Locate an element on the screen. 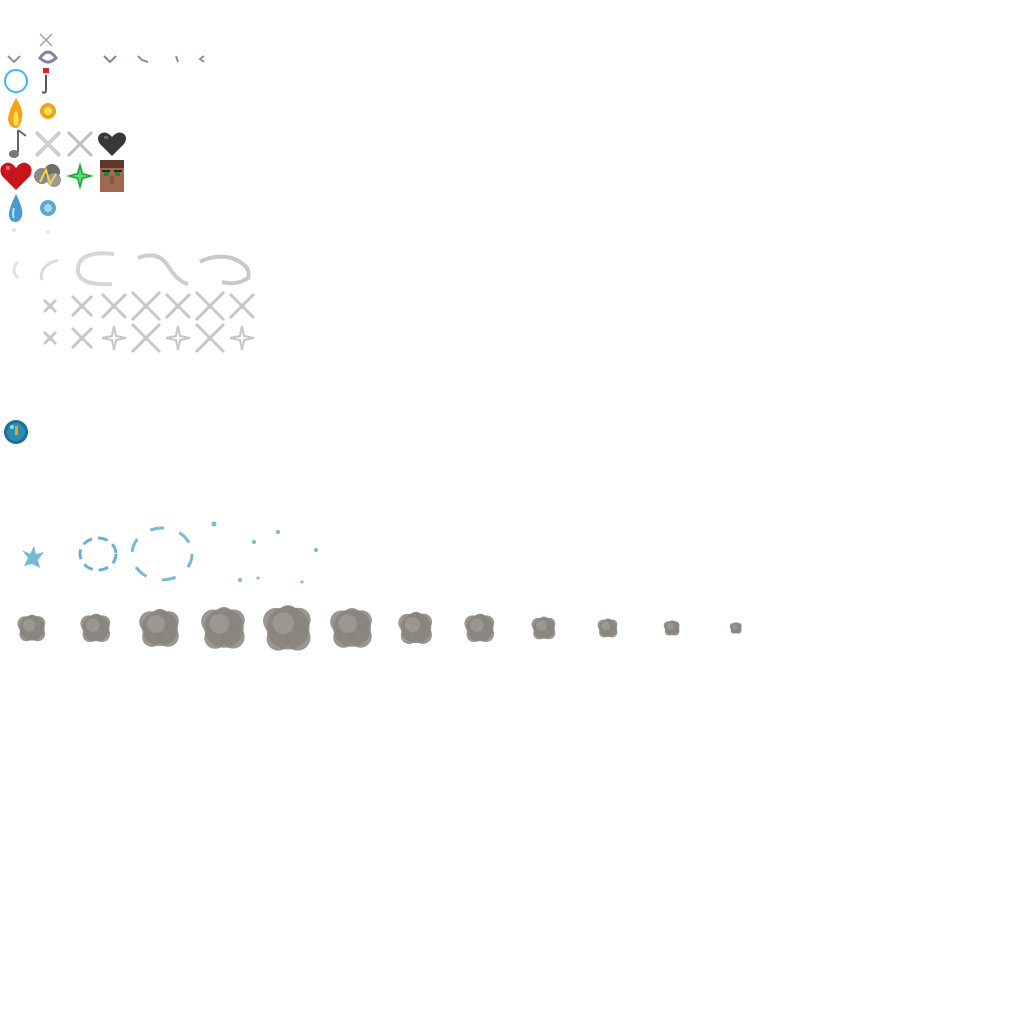 The height and width of the screenshot is (1024, 1024). angry-cloud-icon is located at coordinates (48, 176).